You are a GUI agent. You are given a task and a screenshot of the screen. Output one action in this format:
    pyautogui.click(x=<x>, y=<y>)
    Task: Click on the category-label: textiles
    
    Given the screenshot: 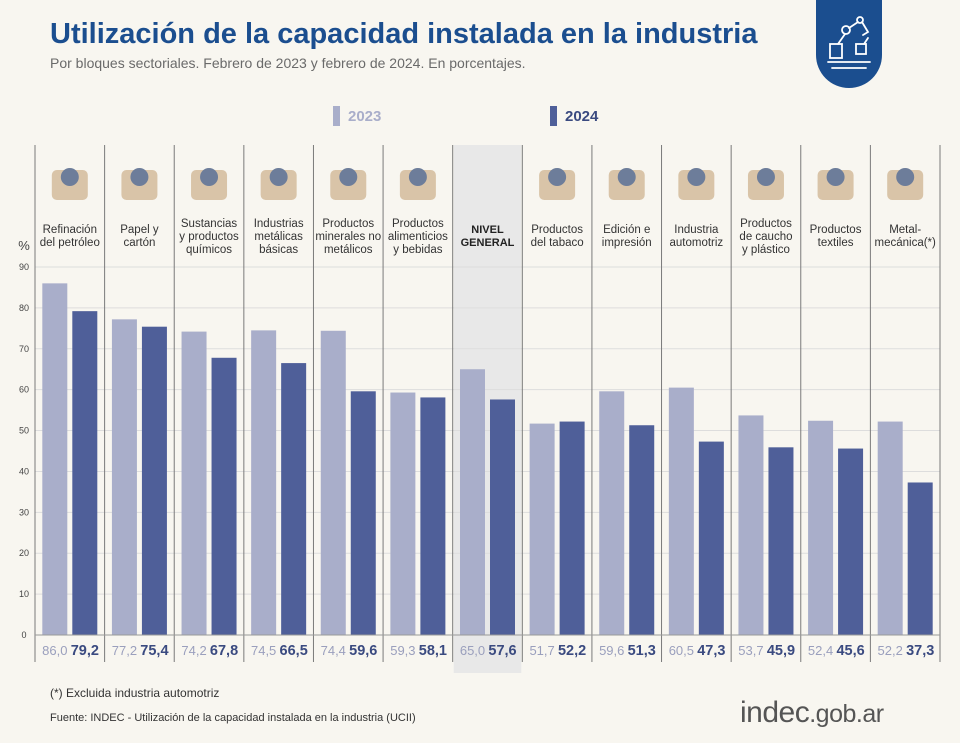 What is the action you would take?
    pyautogui.click(x=836, y=243)
    